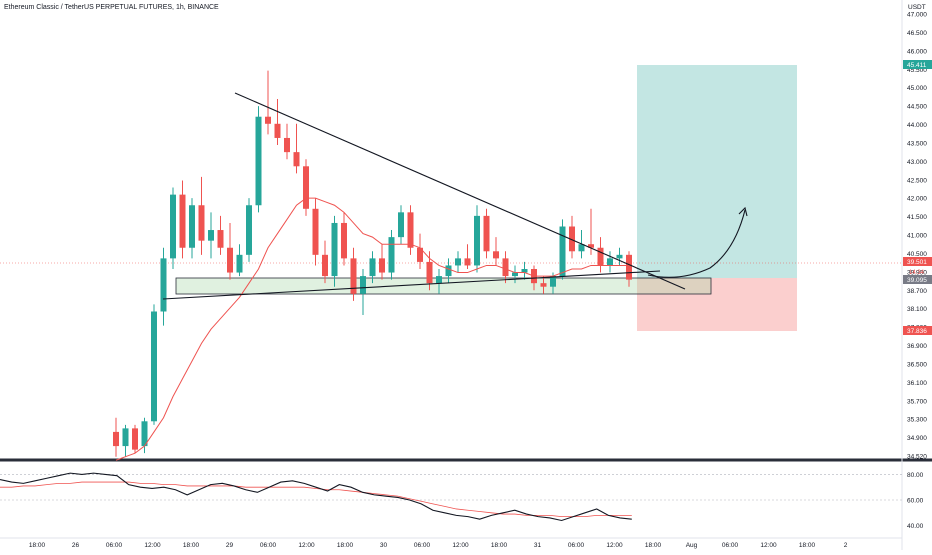 The image size is (932, 555). Describe the element at coordinates (917, 180) in the screenshot. I see `price-tick-label: 42.500` at that location.